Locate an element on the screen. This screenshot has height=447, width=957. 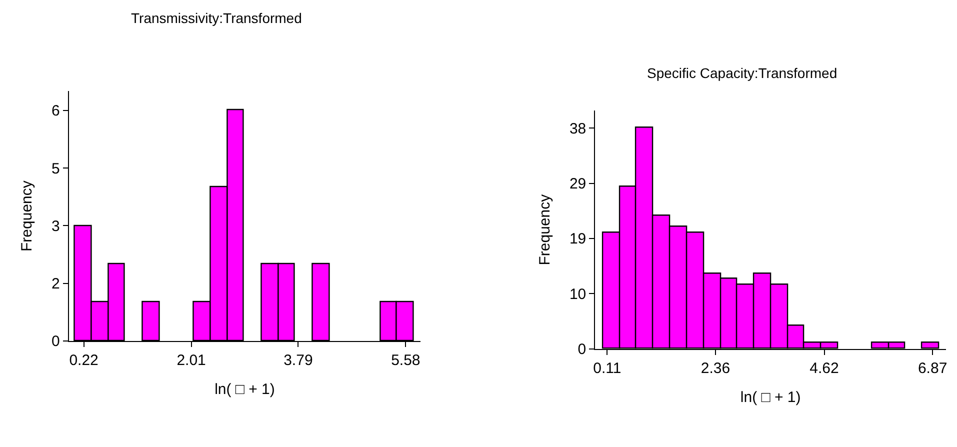
y-tick-label: 29 is located at coordinates (577, 184).